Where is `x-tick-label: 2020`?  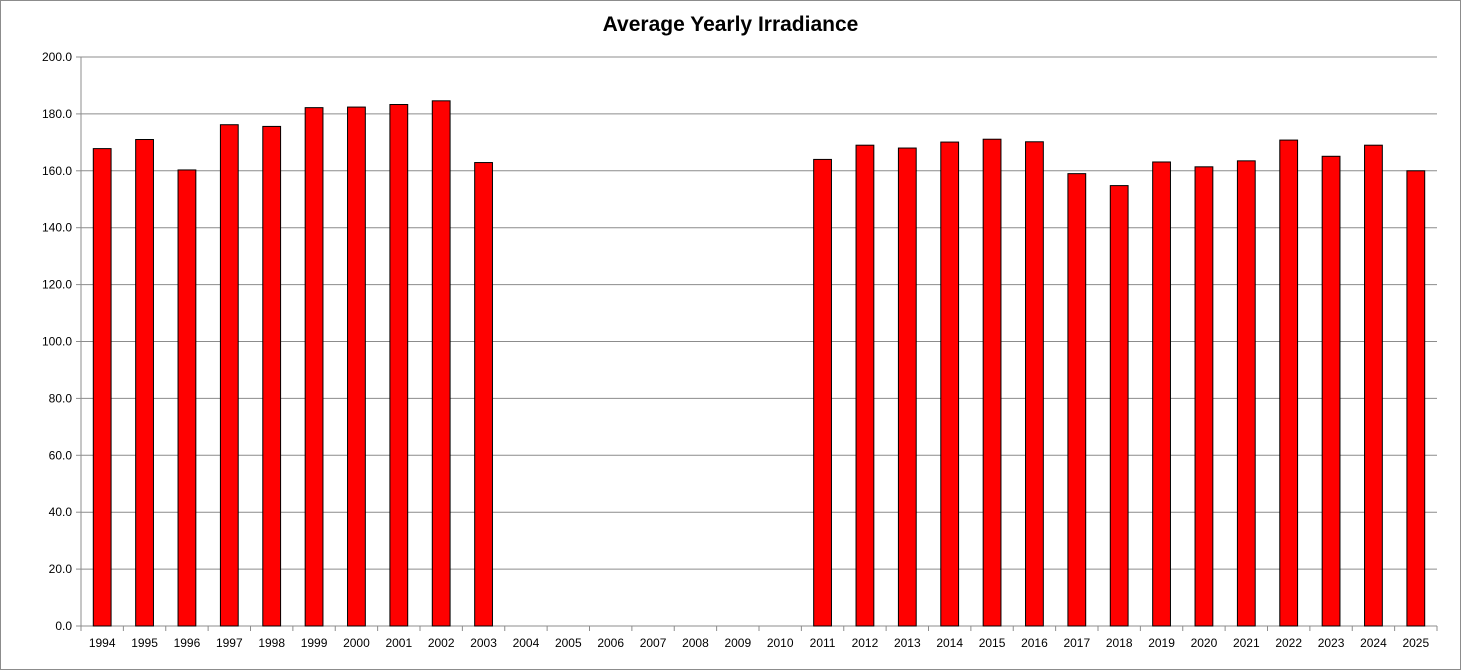
x-tick-label: 2020 is located at coordinates (1204, 643).